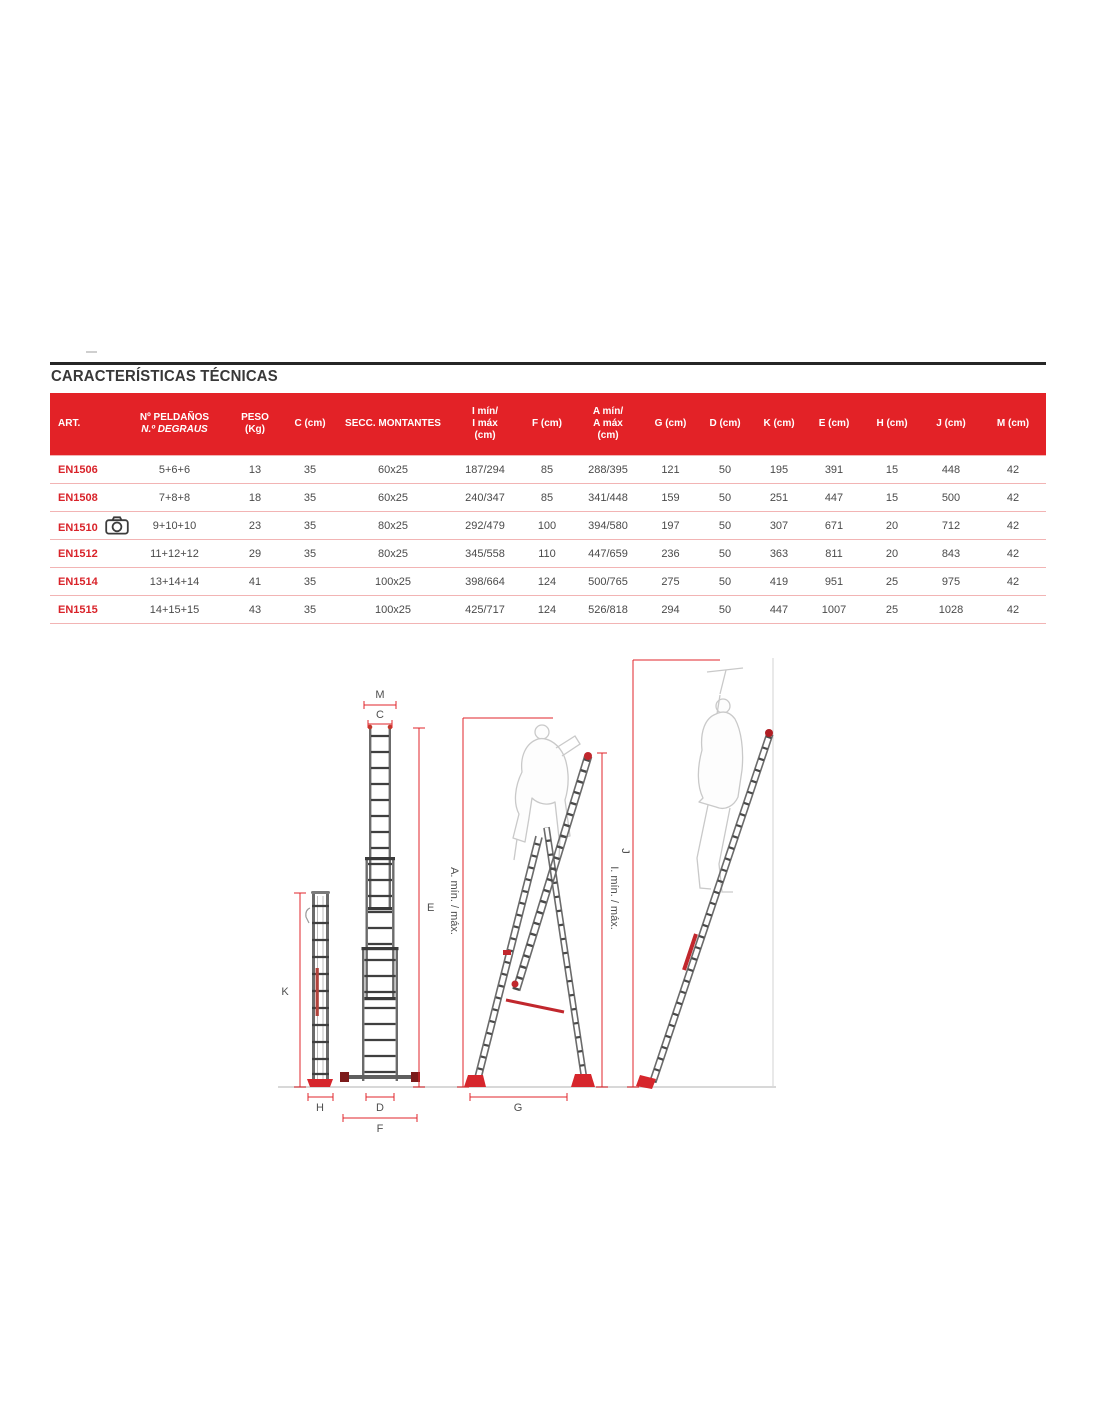  What do you see at coordinates (485, 553) in the screenshot?
I see `cell-i: 345/558` at bounding box center [485, 553].